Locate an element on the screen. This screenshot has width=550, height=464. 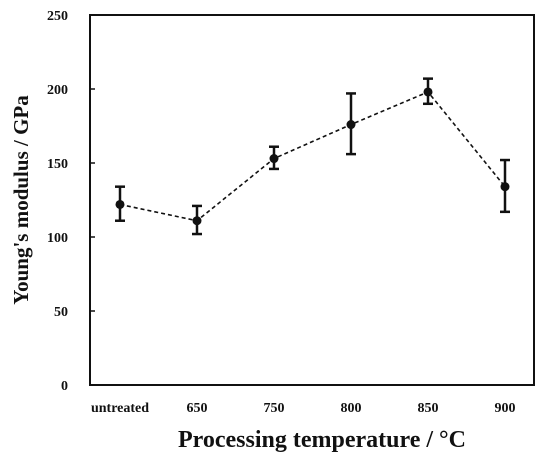
y-tick-label: 50 is located at coordinates (61, 312).